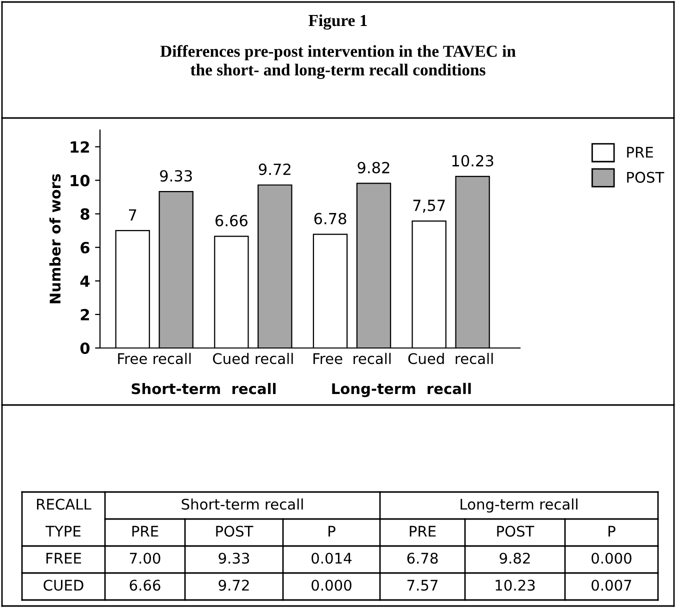 Image resolution: width=676 pixels, height=609 pixels. Describe the element at coordinates (332, 558) in the screenshot. I see `text: 0.014` at that location.